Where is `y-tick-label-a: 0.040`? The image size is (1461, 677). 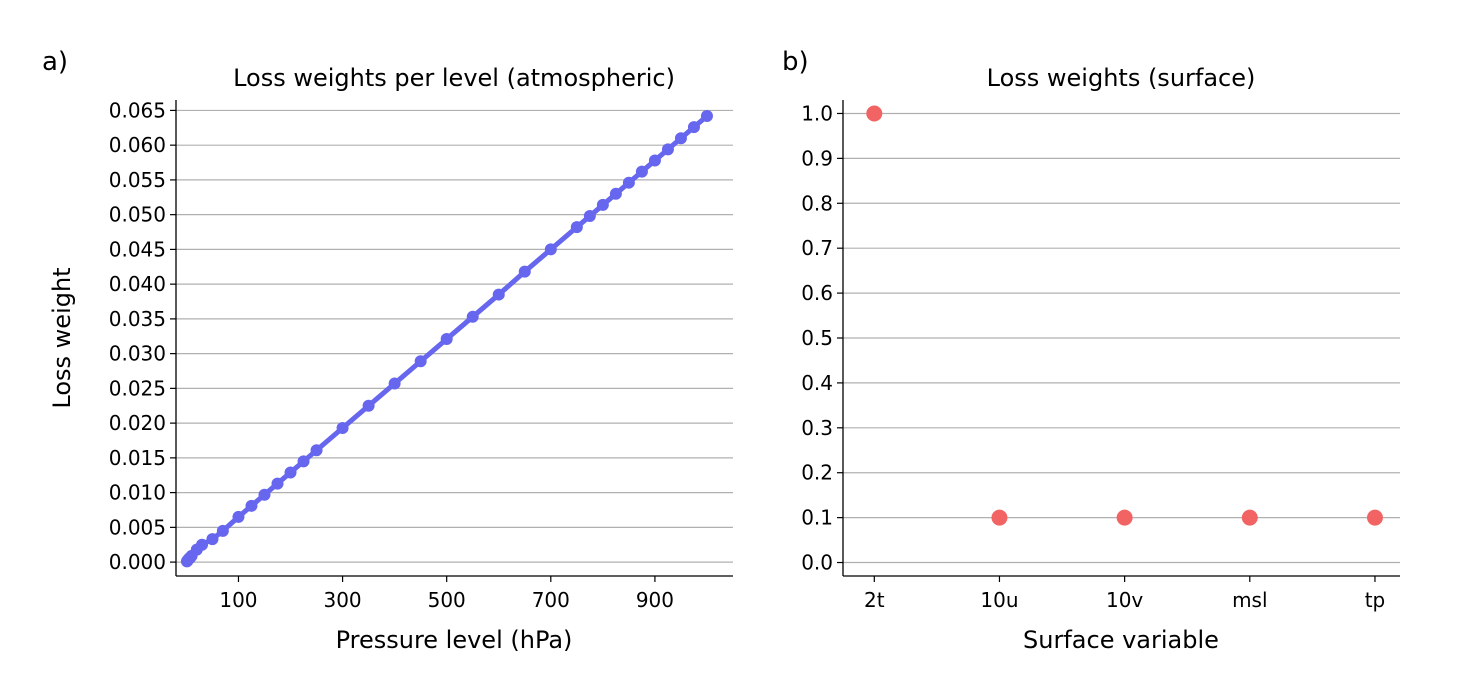
y-tick-label-a: 0.040 is located at coordinates (137, 284).